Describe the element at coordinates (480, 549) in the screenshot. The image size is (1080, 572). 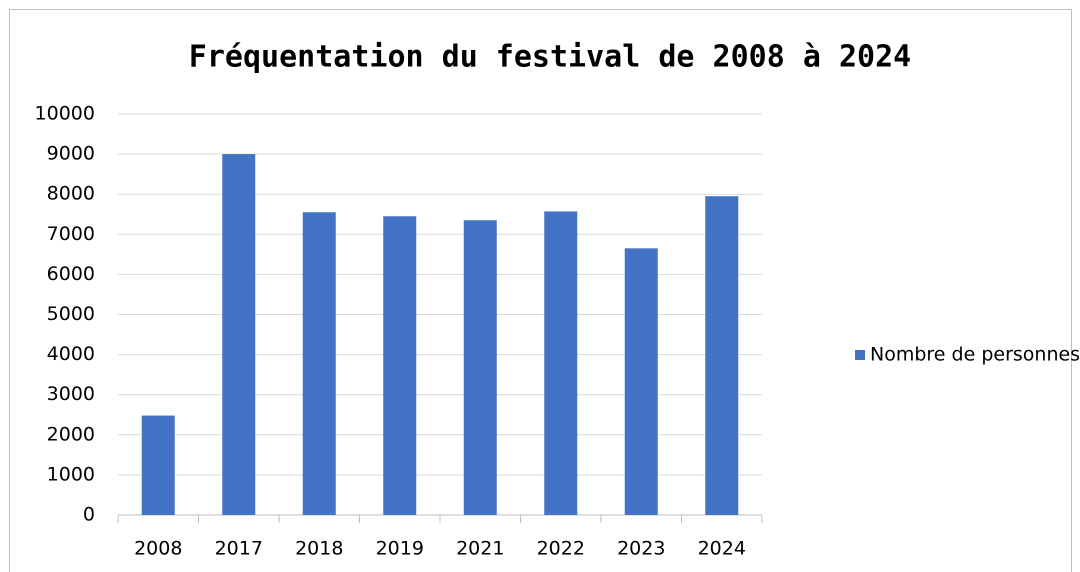
I see `x-tick-label: 2021` at that location.